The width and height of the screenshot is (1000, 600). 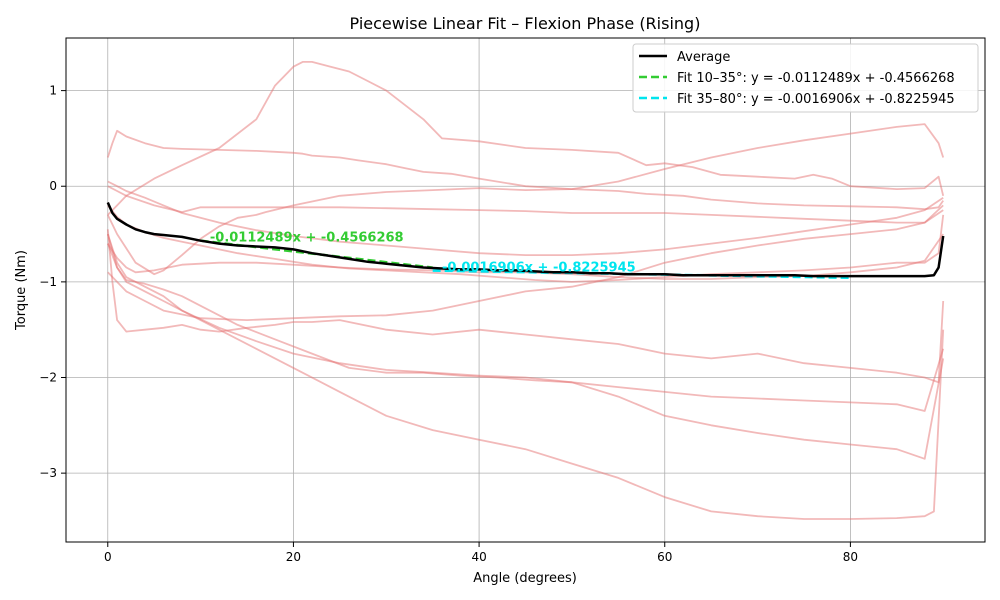 What do you see at coordinates (664, 557) in the screenshot?
I see `x-tick-label: 60` at bounding box center [664, 557].